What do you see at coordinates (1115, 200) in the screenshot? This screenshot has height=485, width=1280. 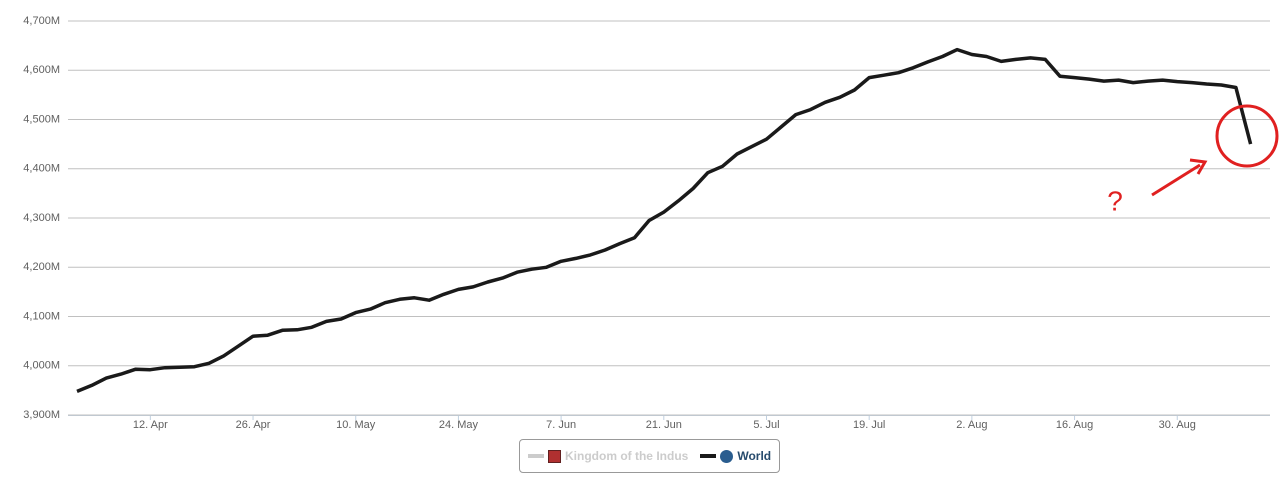 I see `annotation-text: ?` at bounding box center [1115, 200].